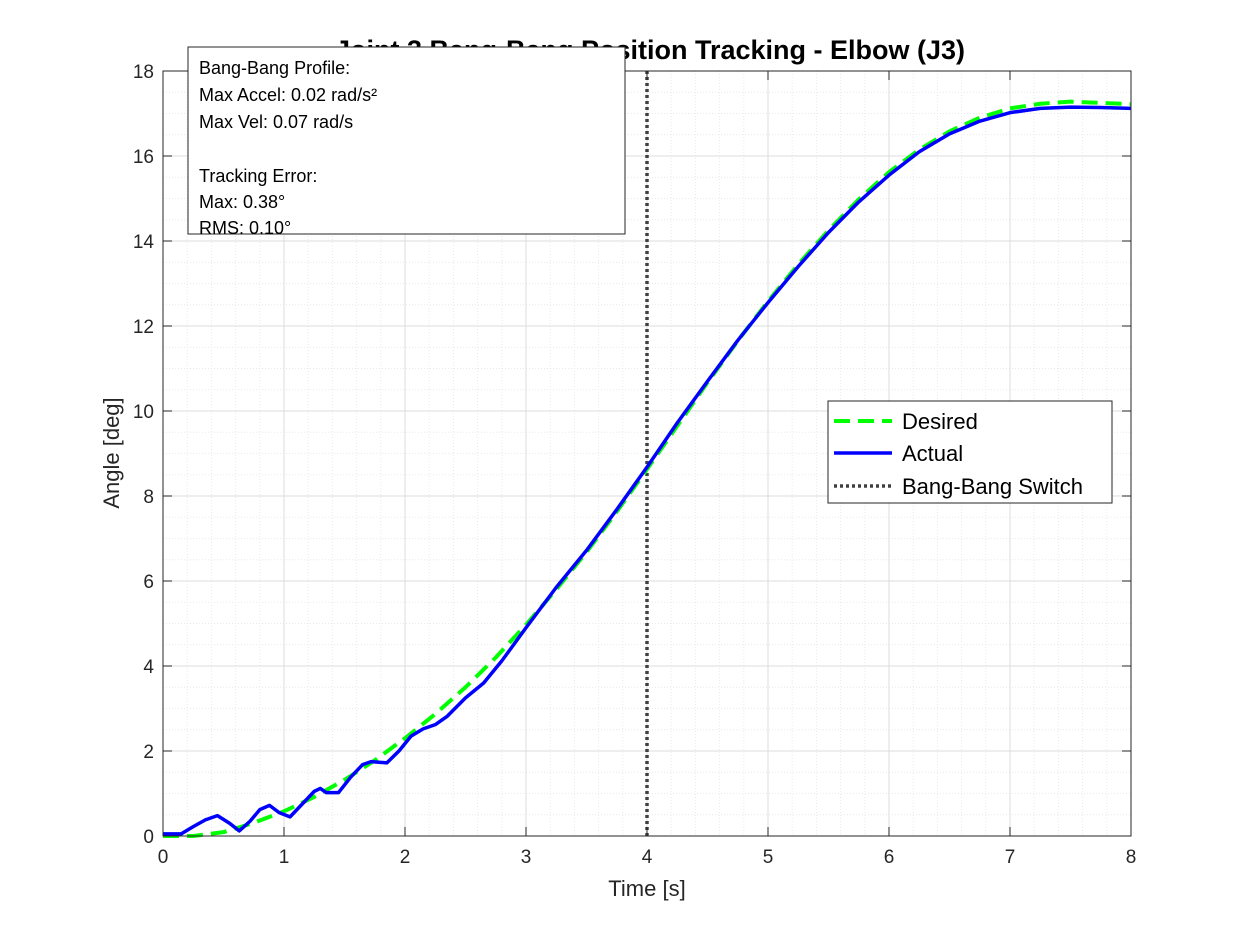  I want to click on x-tick-label: 2, so click(405, 857).